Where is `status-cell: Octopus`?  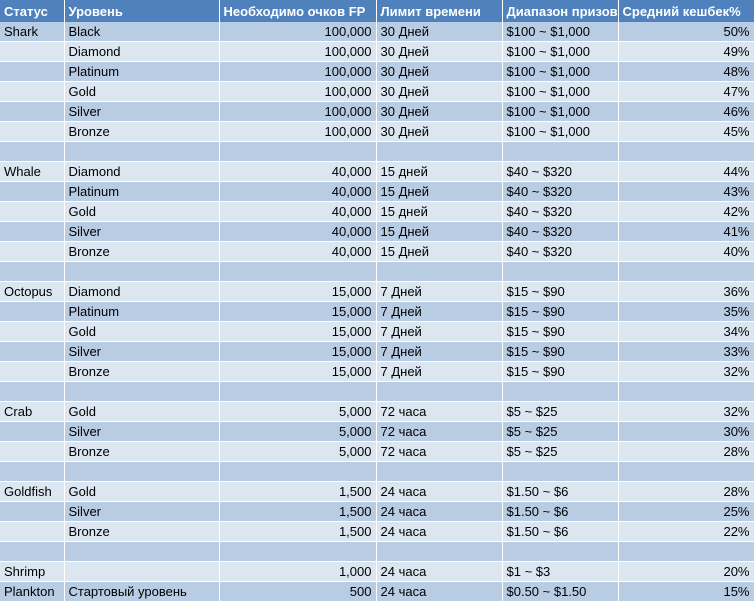
status-cell: Octopus is located at coordinates (32, 291).